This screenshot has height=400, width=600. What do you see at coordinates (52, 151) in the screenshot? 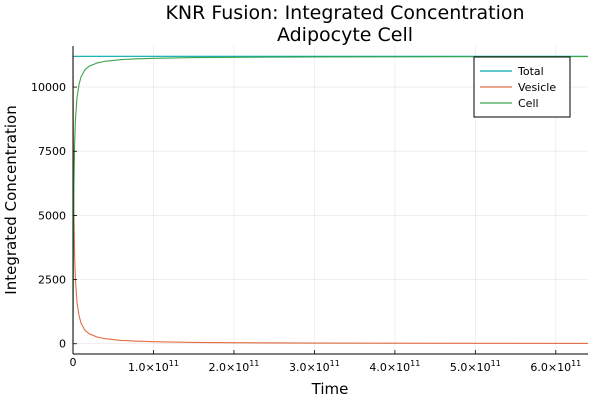
I see `y-tick-label: 7500` at bounding box center [52, 151].